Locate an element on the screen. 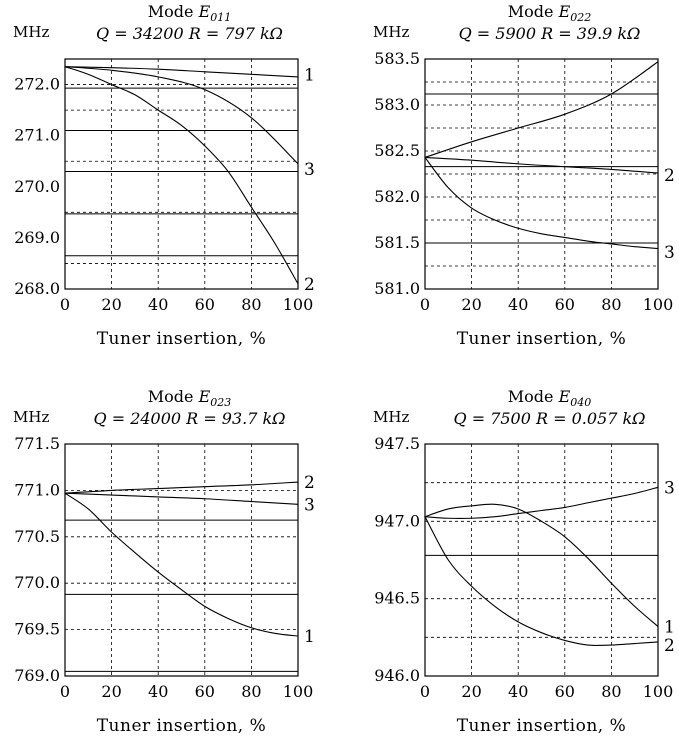  y-tick-label: 771.5 is located at coordinates (37, 443).